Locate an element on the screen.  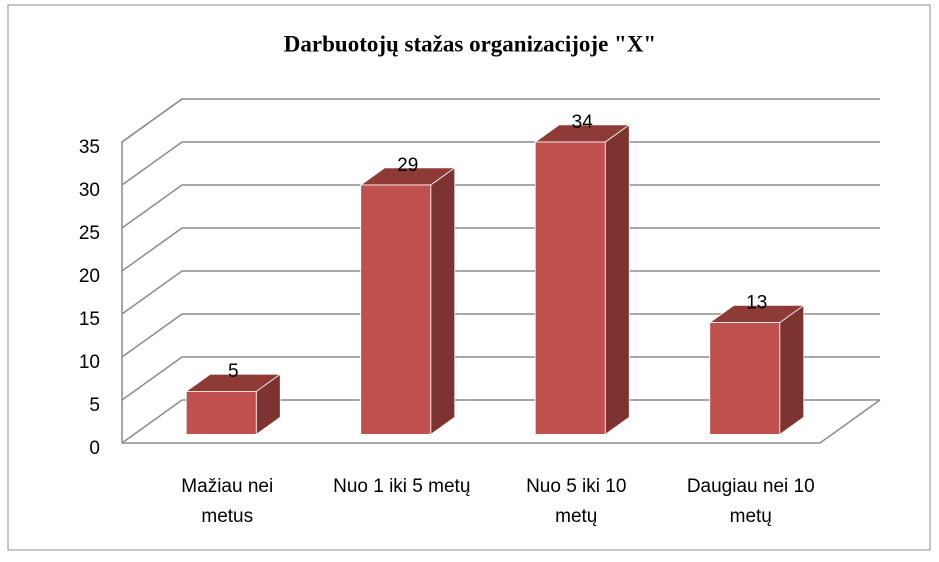
value-label: 5 is located at coordinates (233, 371).